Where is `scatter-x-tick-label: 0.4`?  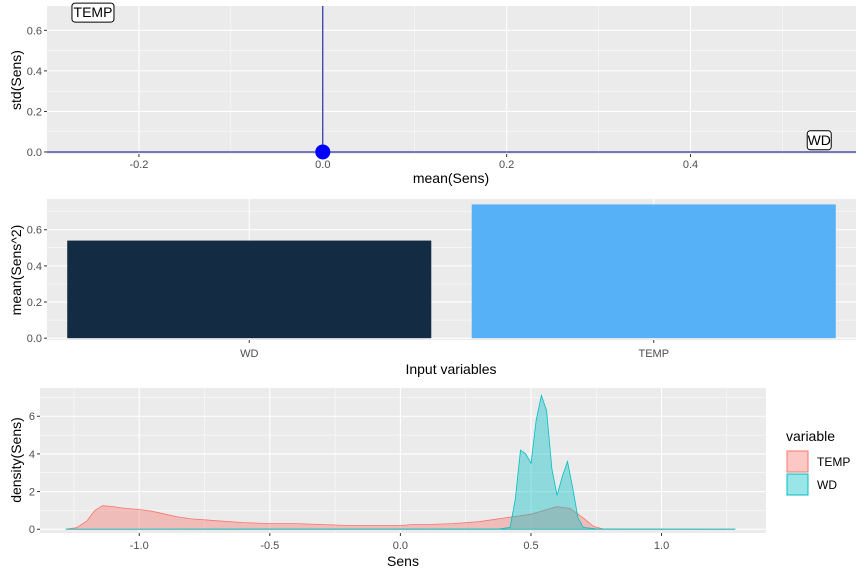
scatter-x-tick-label: 0.4 is located at coordinates (690, 165).